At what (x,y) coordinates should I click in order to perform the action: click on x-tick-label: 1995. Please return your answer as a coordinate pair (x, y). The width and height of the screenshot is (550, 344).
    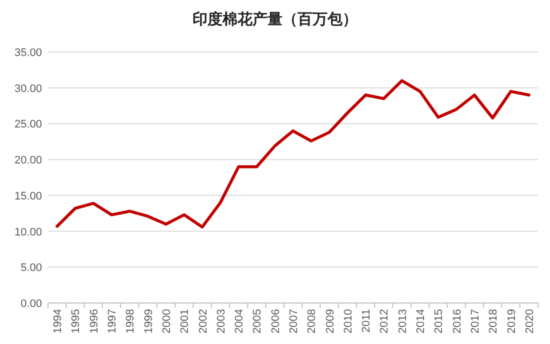
    Looking at the image, I should click on (76, 321).